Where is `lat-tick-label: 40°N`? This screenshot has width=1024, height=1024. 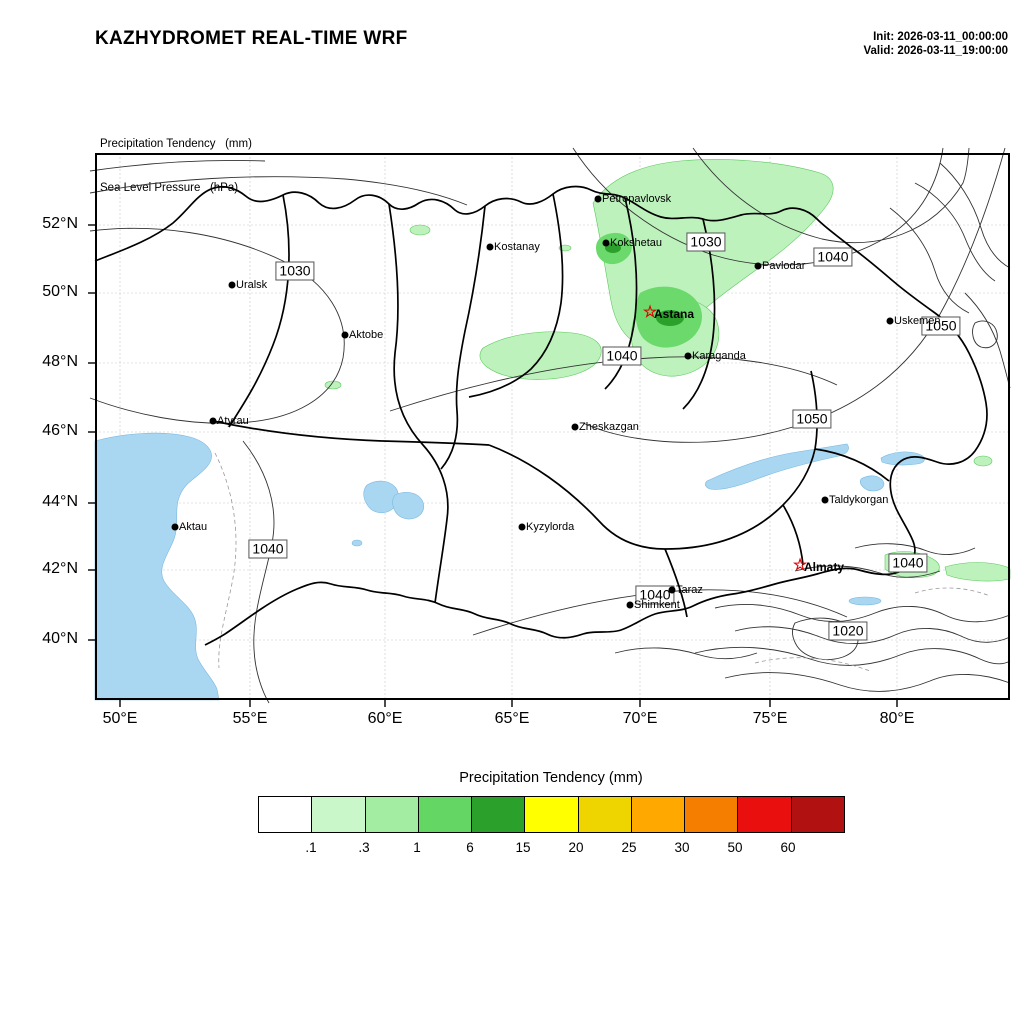
lat-tick-label: 40°N is located at coordinates (60, 638).